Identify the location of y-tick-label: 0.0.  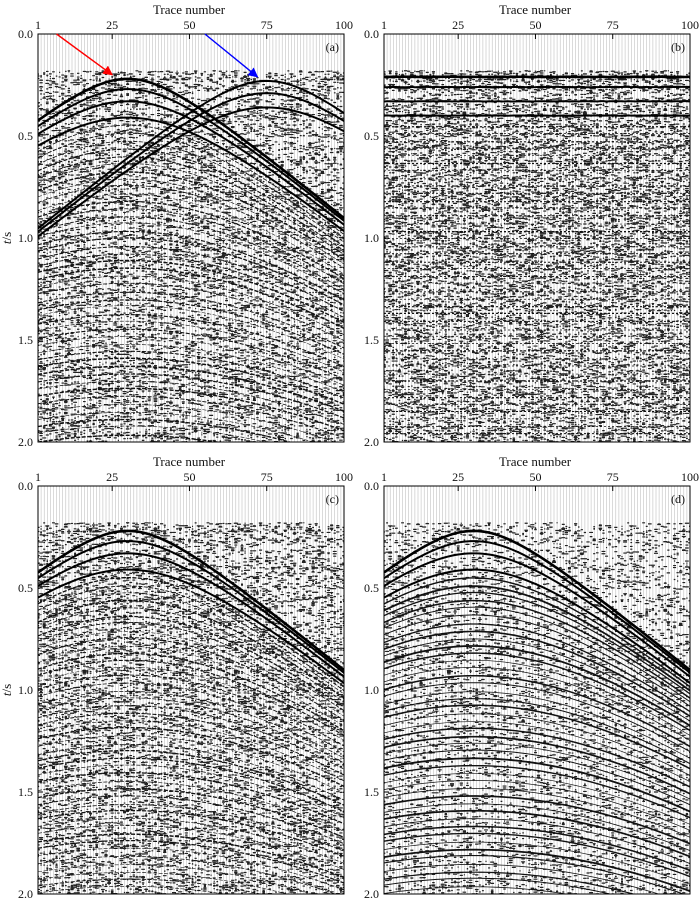
(25, 486).